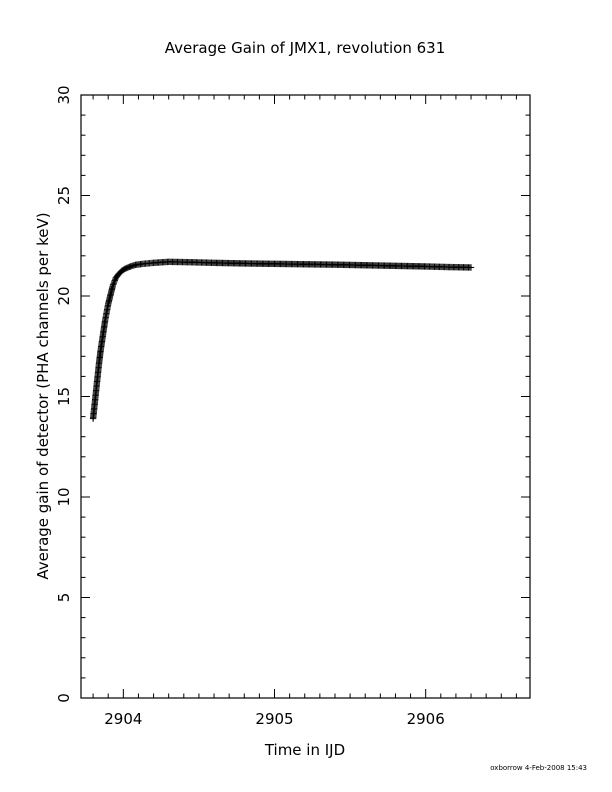 This screenshot has height=792, width=612. I want to click on y-tick-labels: 0 5 10 15 20 25 30, so click(64, 393).